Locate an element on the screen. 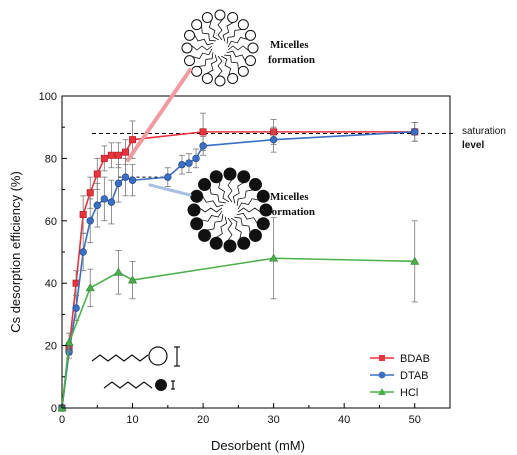 The height and width of the screenshot is (455, 517). saturation-label-line2: level is located at coordinates (473, 145).